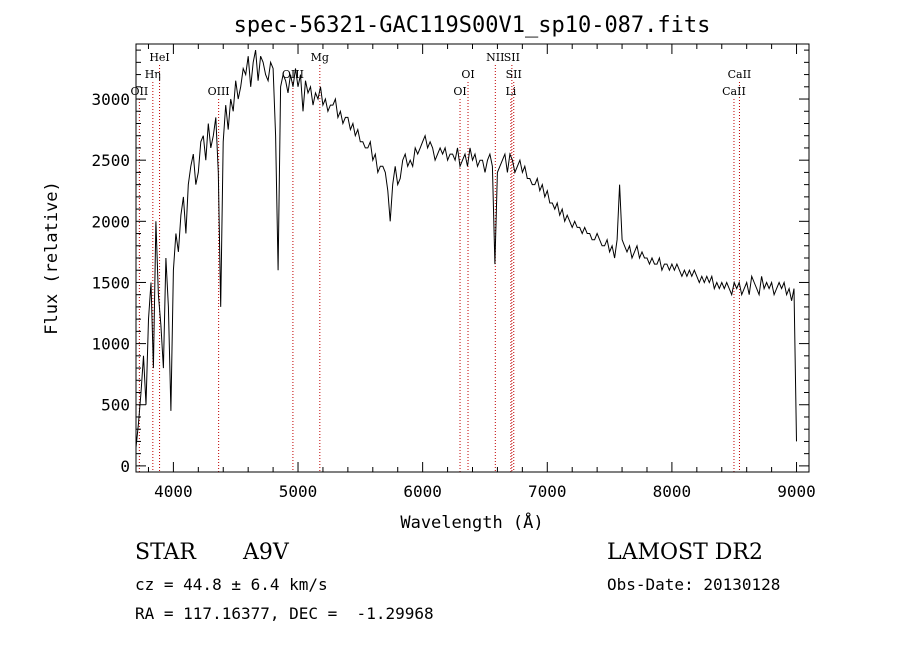  Describe the element at coordinates (694, 584) in the screenshot. I see `obs-date: Obs-Date: 20130128` at that location.